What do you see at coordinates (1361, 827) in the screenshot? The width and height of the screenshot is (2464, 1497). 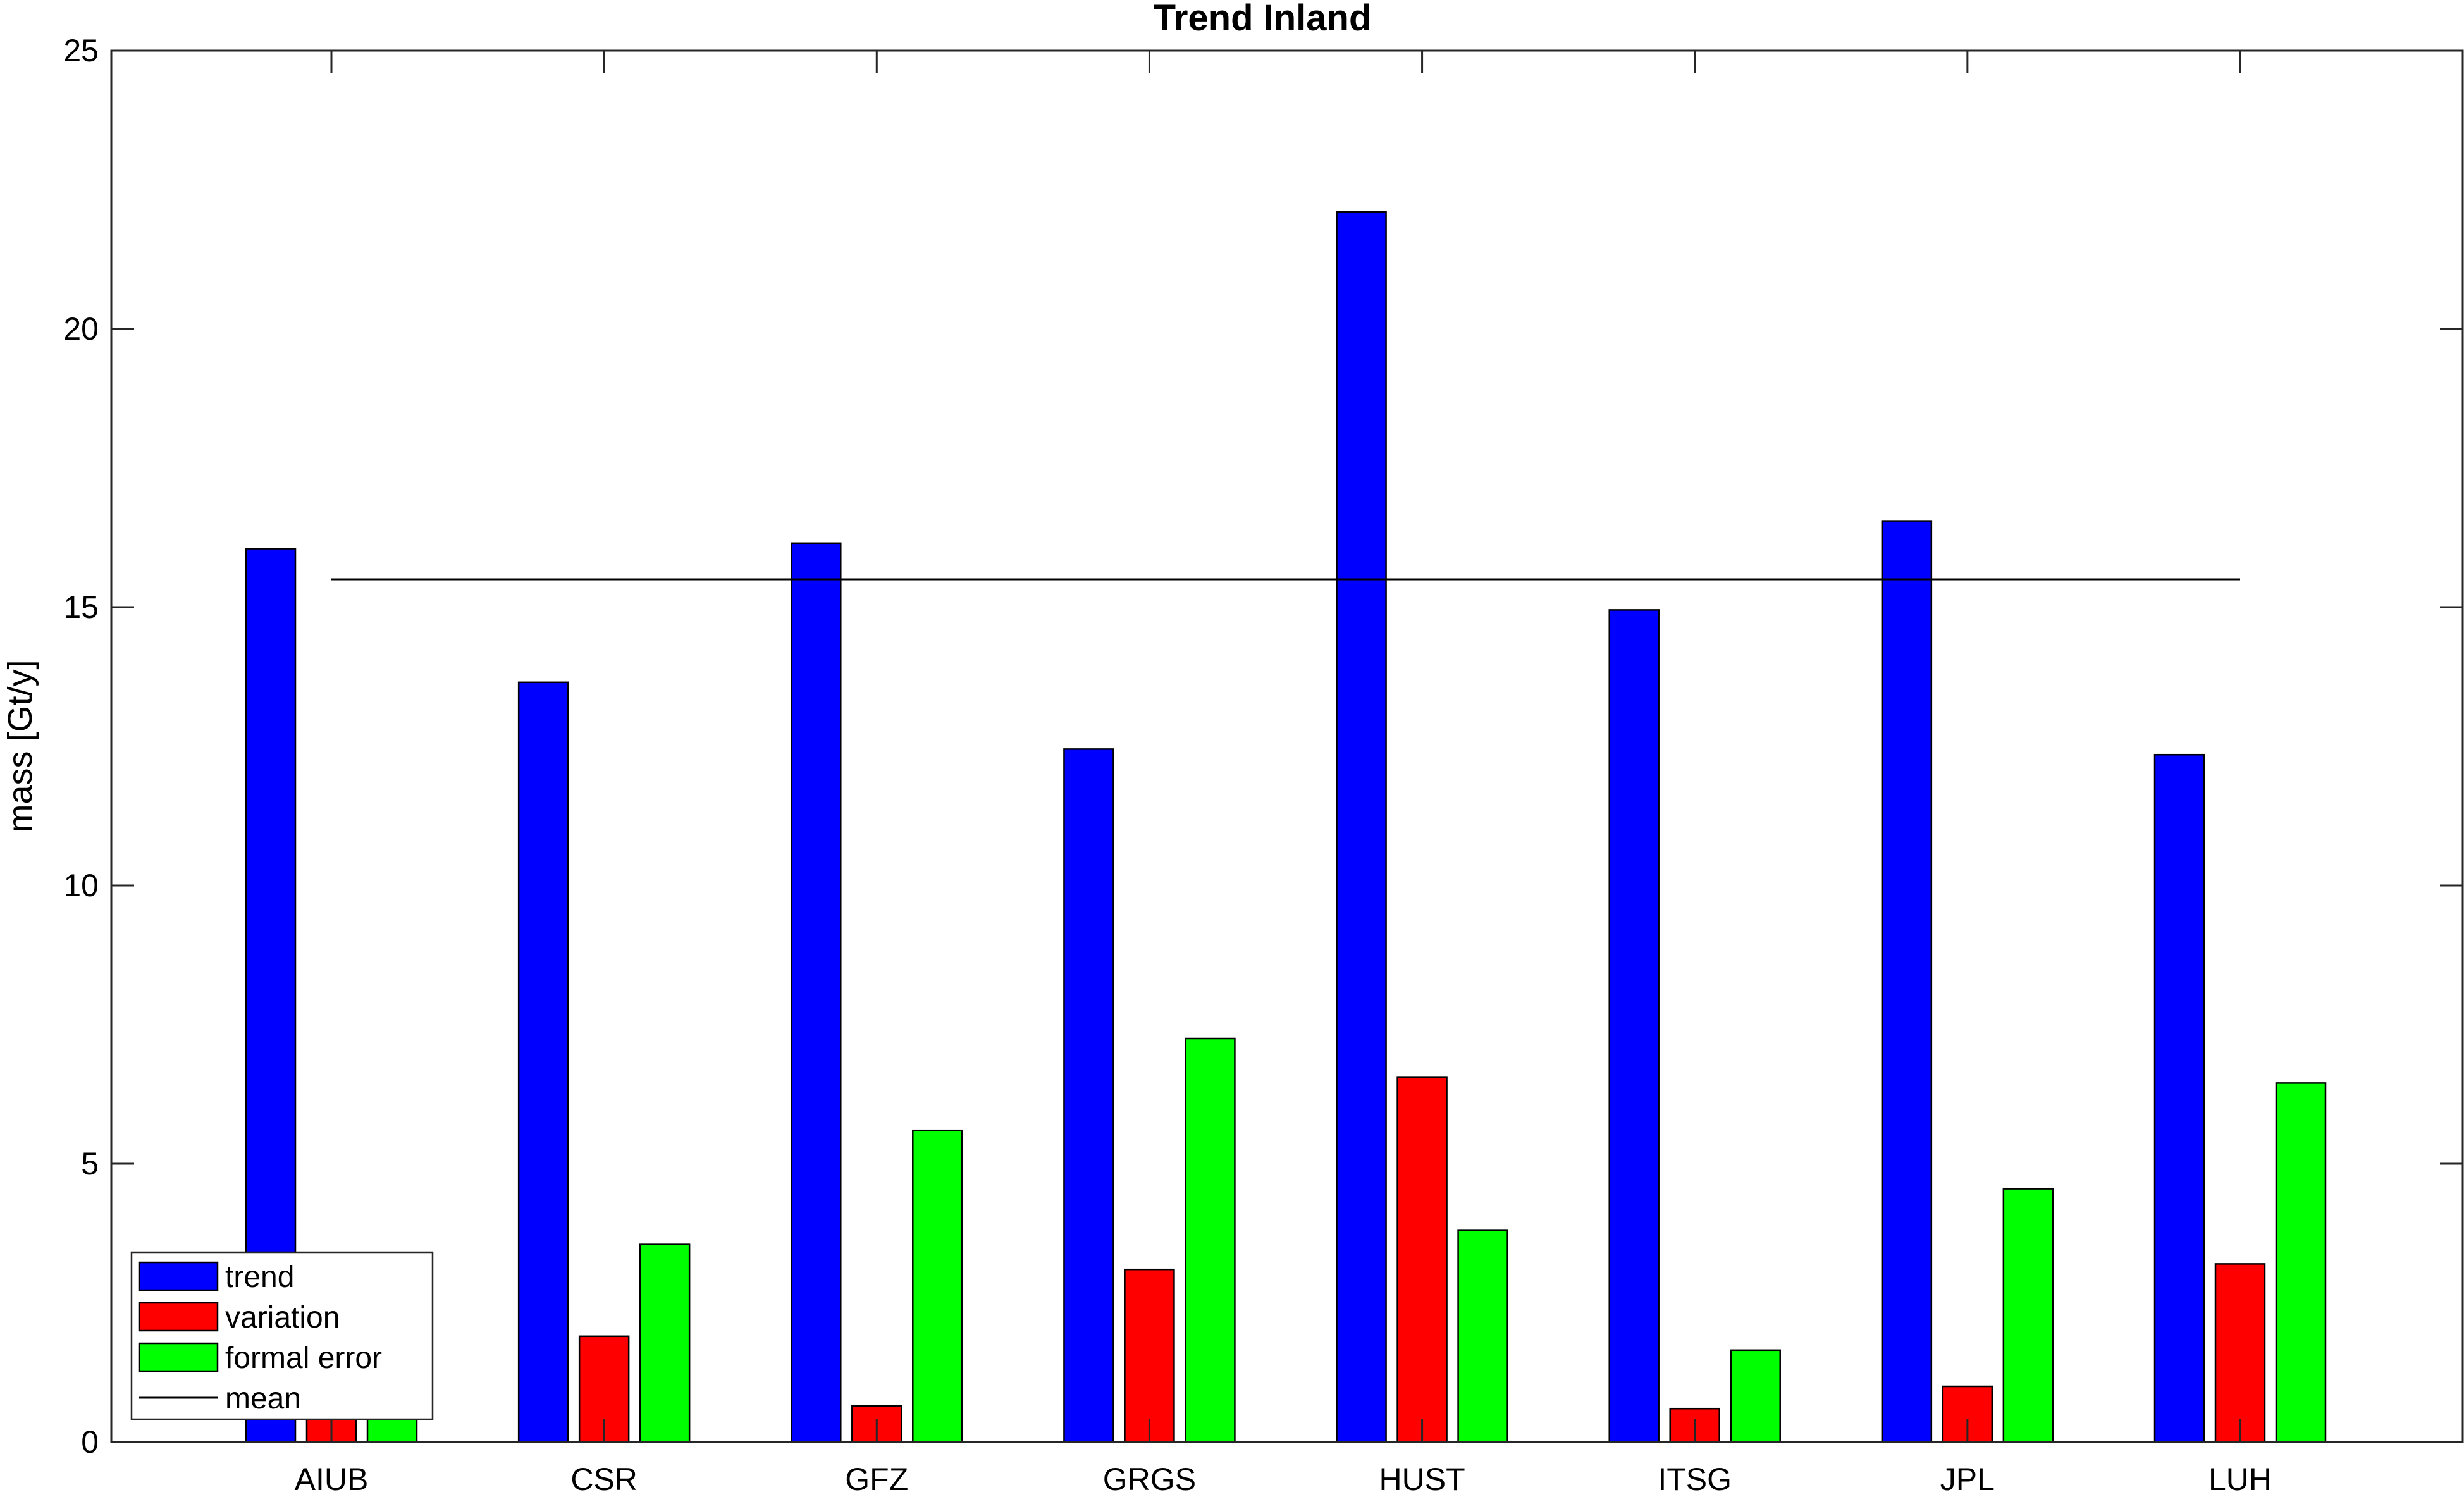 I see `bar-trend-hust` at bounding box center [1361, 827].